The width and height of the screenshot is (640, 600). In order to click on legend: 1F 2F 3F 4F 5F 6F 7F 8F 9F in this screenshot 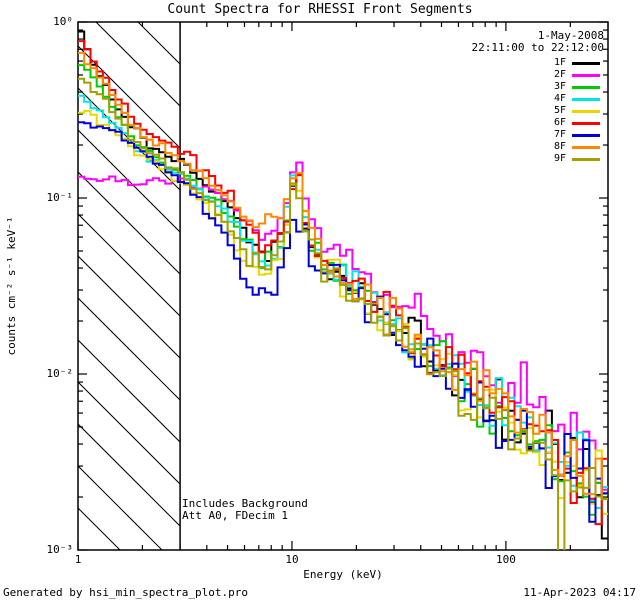, I will do `click(577, 111)`.